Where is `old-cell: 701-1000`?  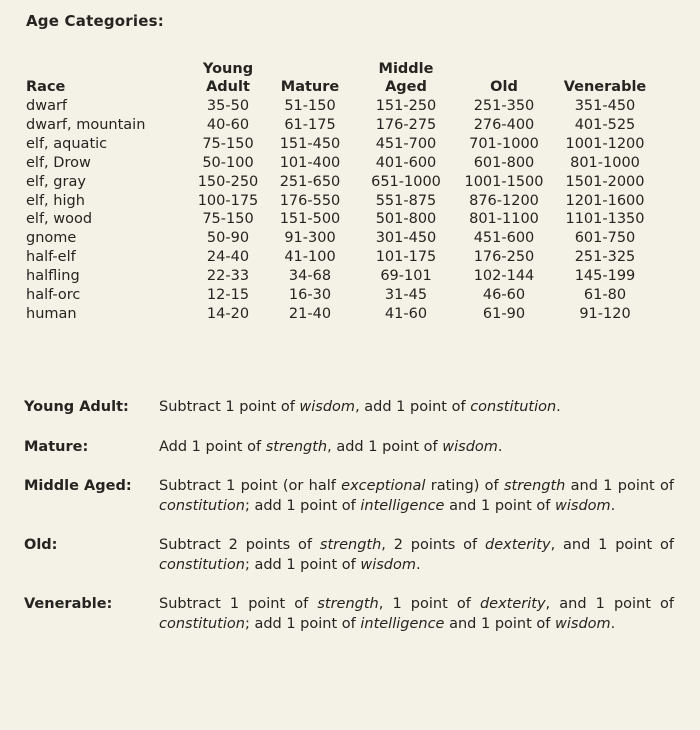 old-cell: 701-1000 is located at coordinates (504, 143).